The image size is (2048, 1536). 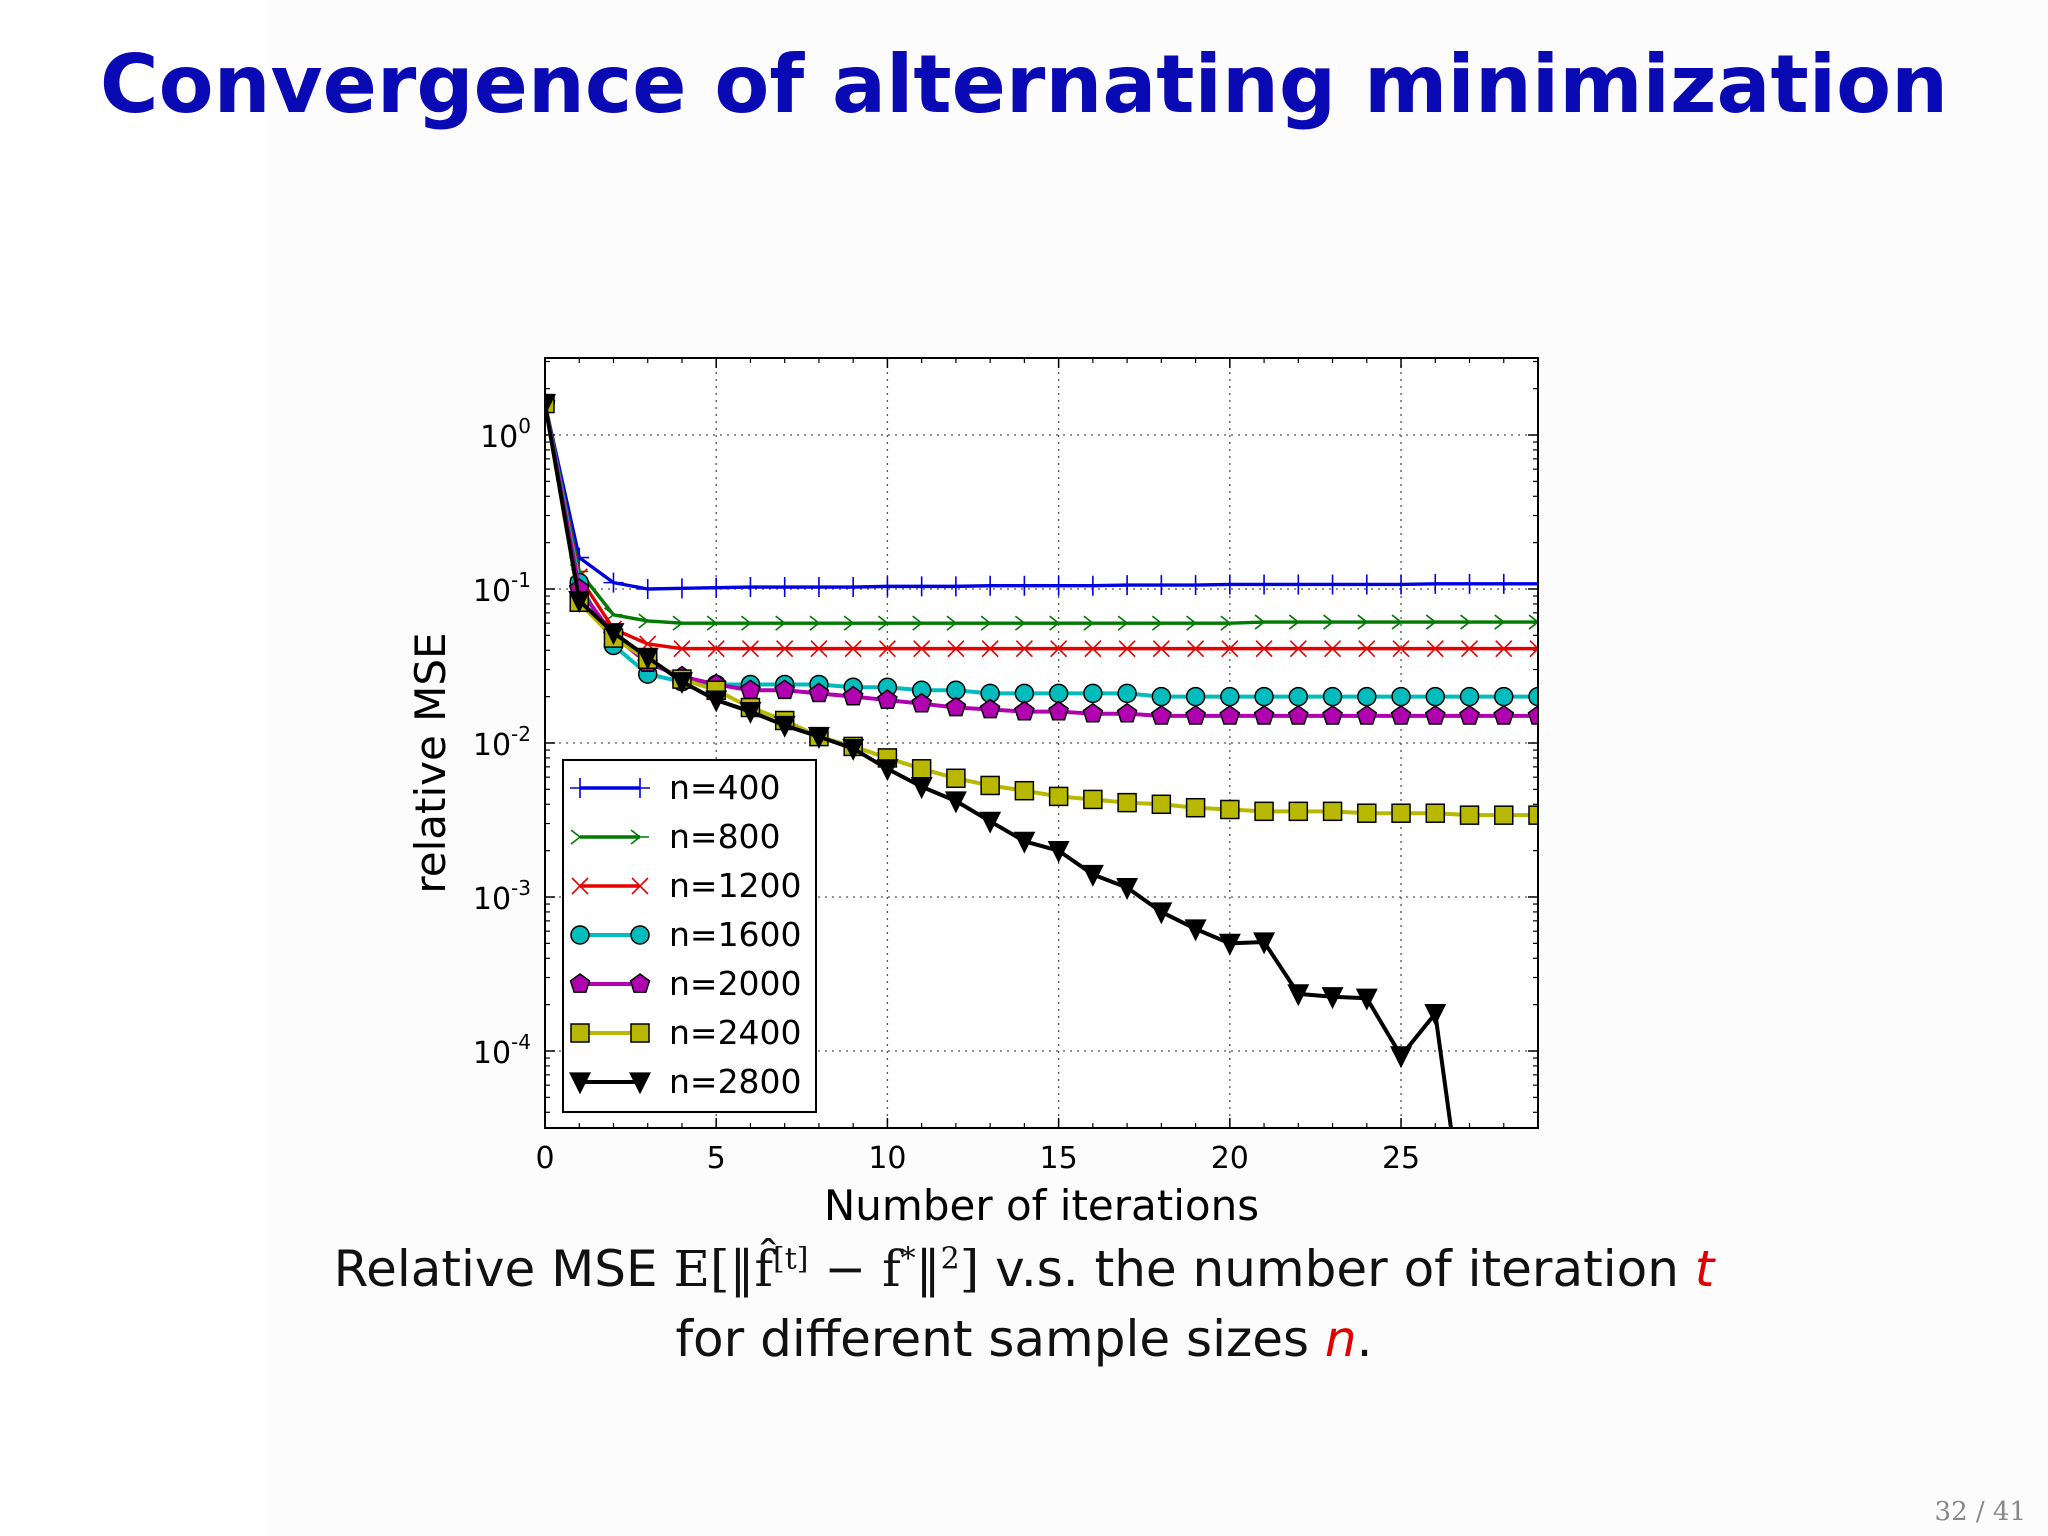 I want to click on y-tick-label: 10⁻⁴, so click(x=502, y=1050).